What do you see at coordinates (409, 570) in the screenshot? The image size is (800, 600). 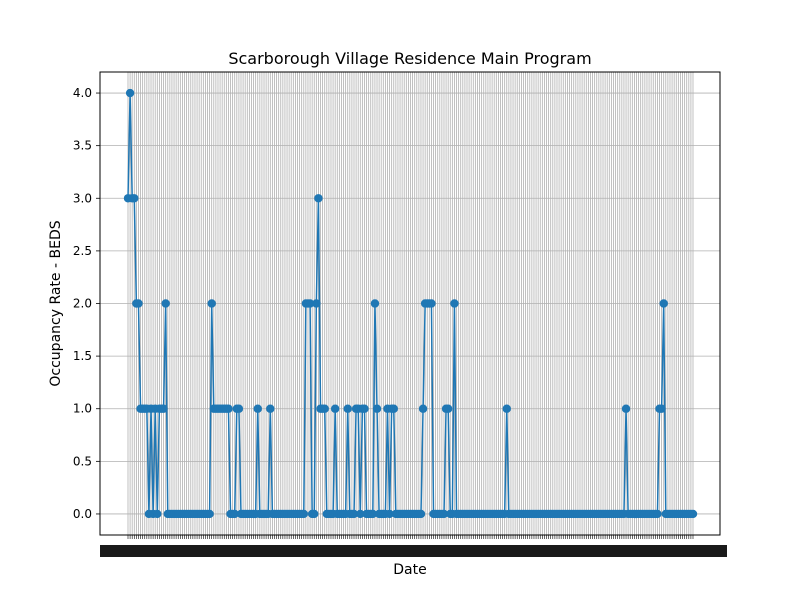 I see `x-axis-label: Date` at bounding box center [409, 570].